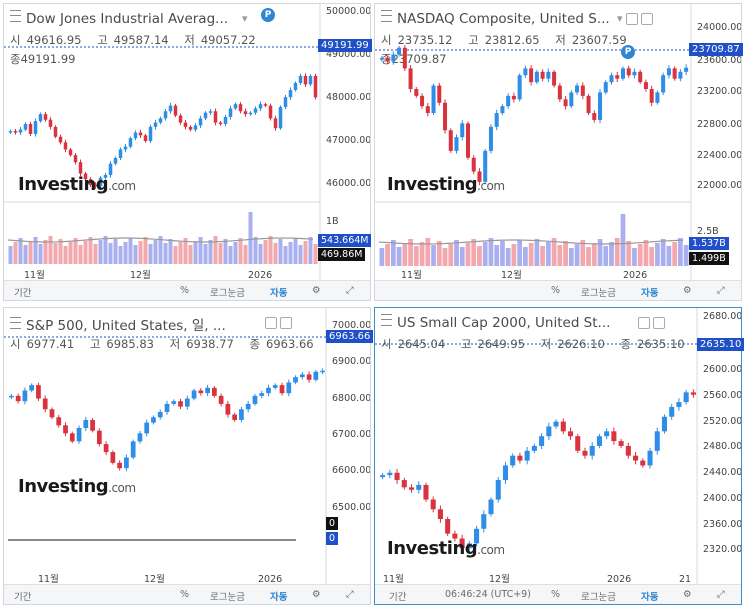  What do you see at coordinates (719, 27) in the screenshot?
I see `y-tick-label: 24000.00` at bounding box center [719, 27].